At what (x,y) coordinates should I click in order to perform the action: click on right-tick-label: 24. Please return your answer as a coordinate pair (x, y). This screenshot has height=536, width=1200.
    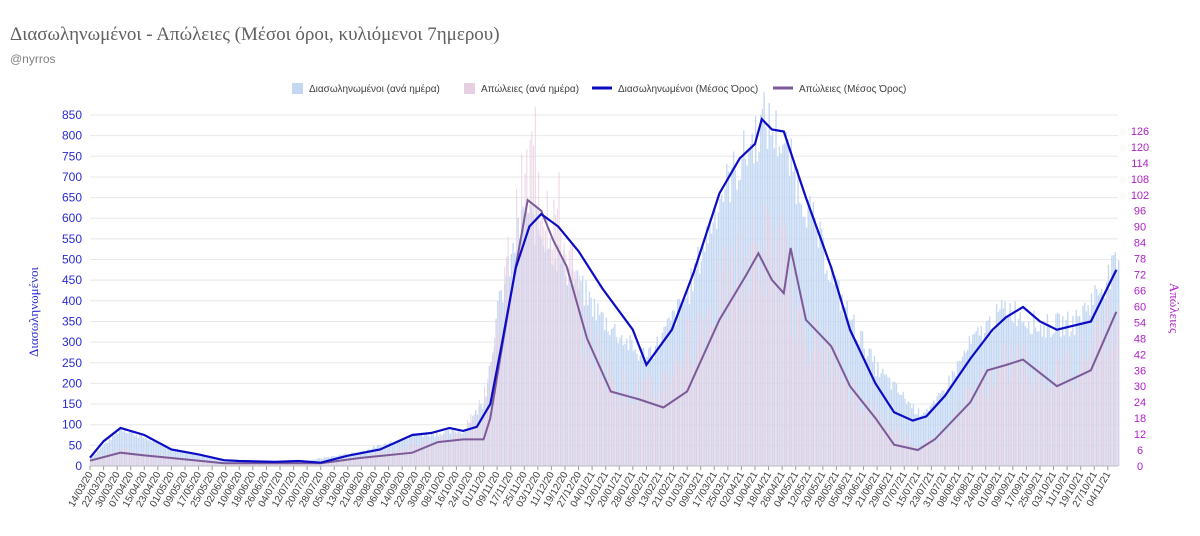
    Looking at the image, I should click on (1140, 403).